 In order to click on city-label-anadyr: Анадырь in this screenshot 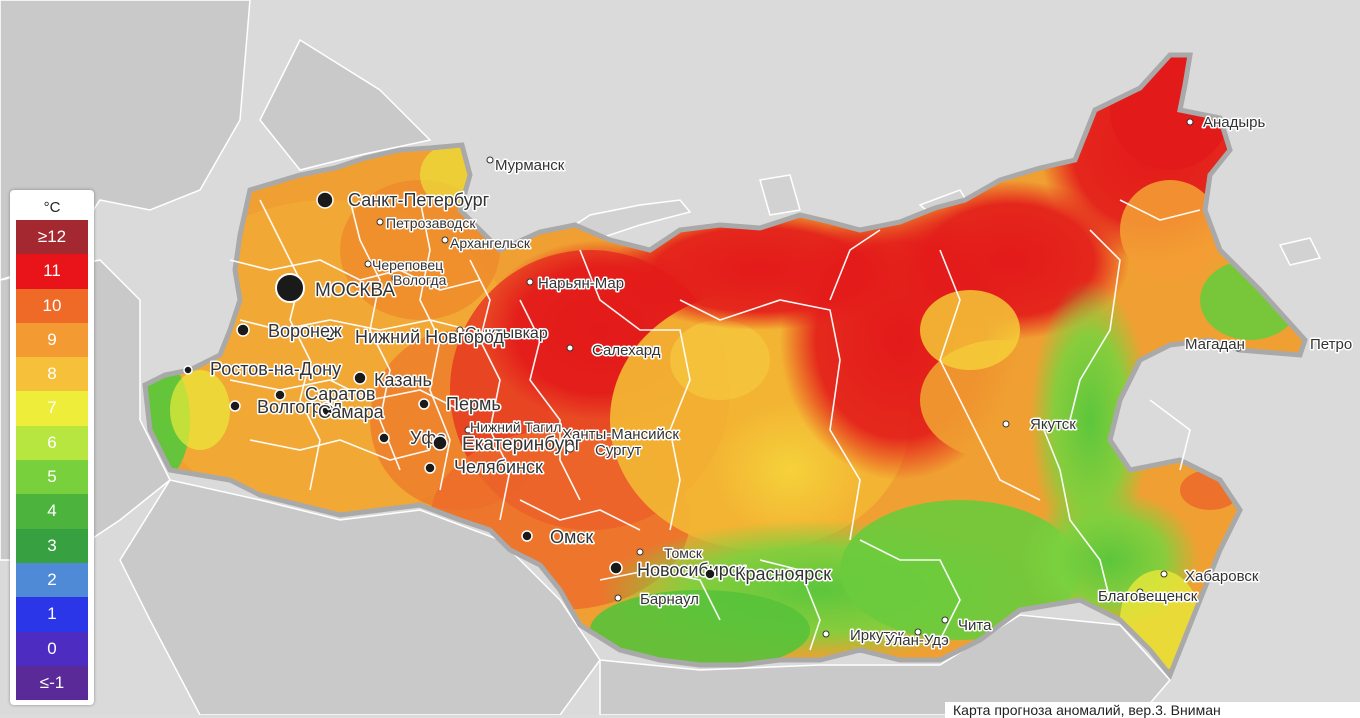, I will do `click(1234, 122)`.